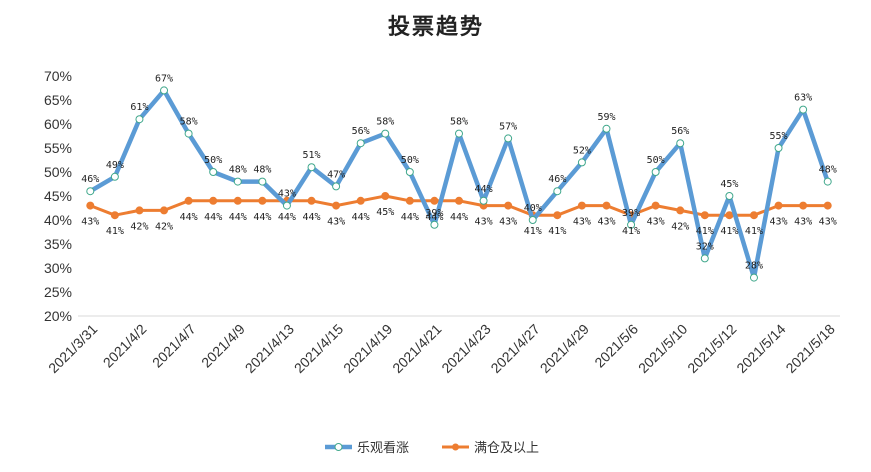 This screenshot has height=472, width=871. Describe the element at coordinates (466, 349) in the screenshot. I see `x-tick-label: 2021/4/23` at that location.